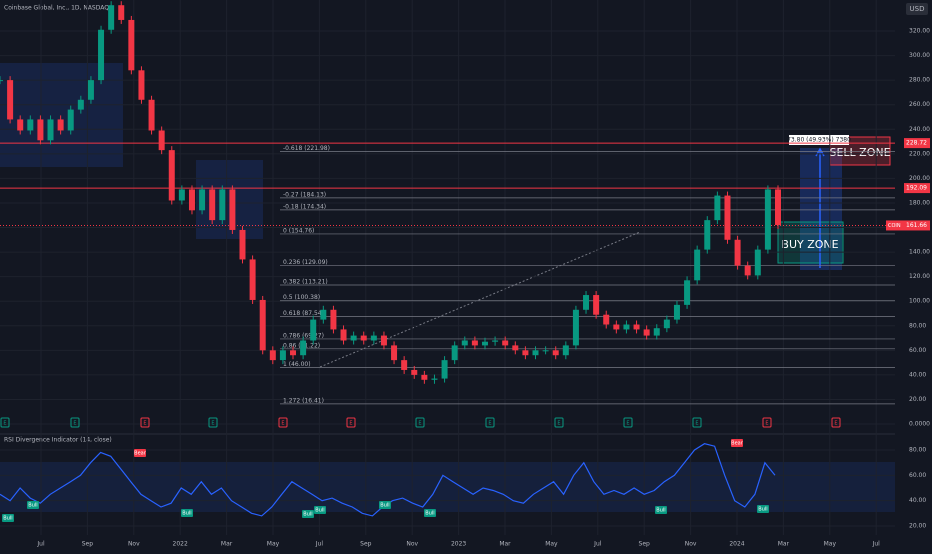 Image resolution: width=932 pixels, height=554 pixels. I want to click on y-tick-label: 120.00, so click(919, 276).